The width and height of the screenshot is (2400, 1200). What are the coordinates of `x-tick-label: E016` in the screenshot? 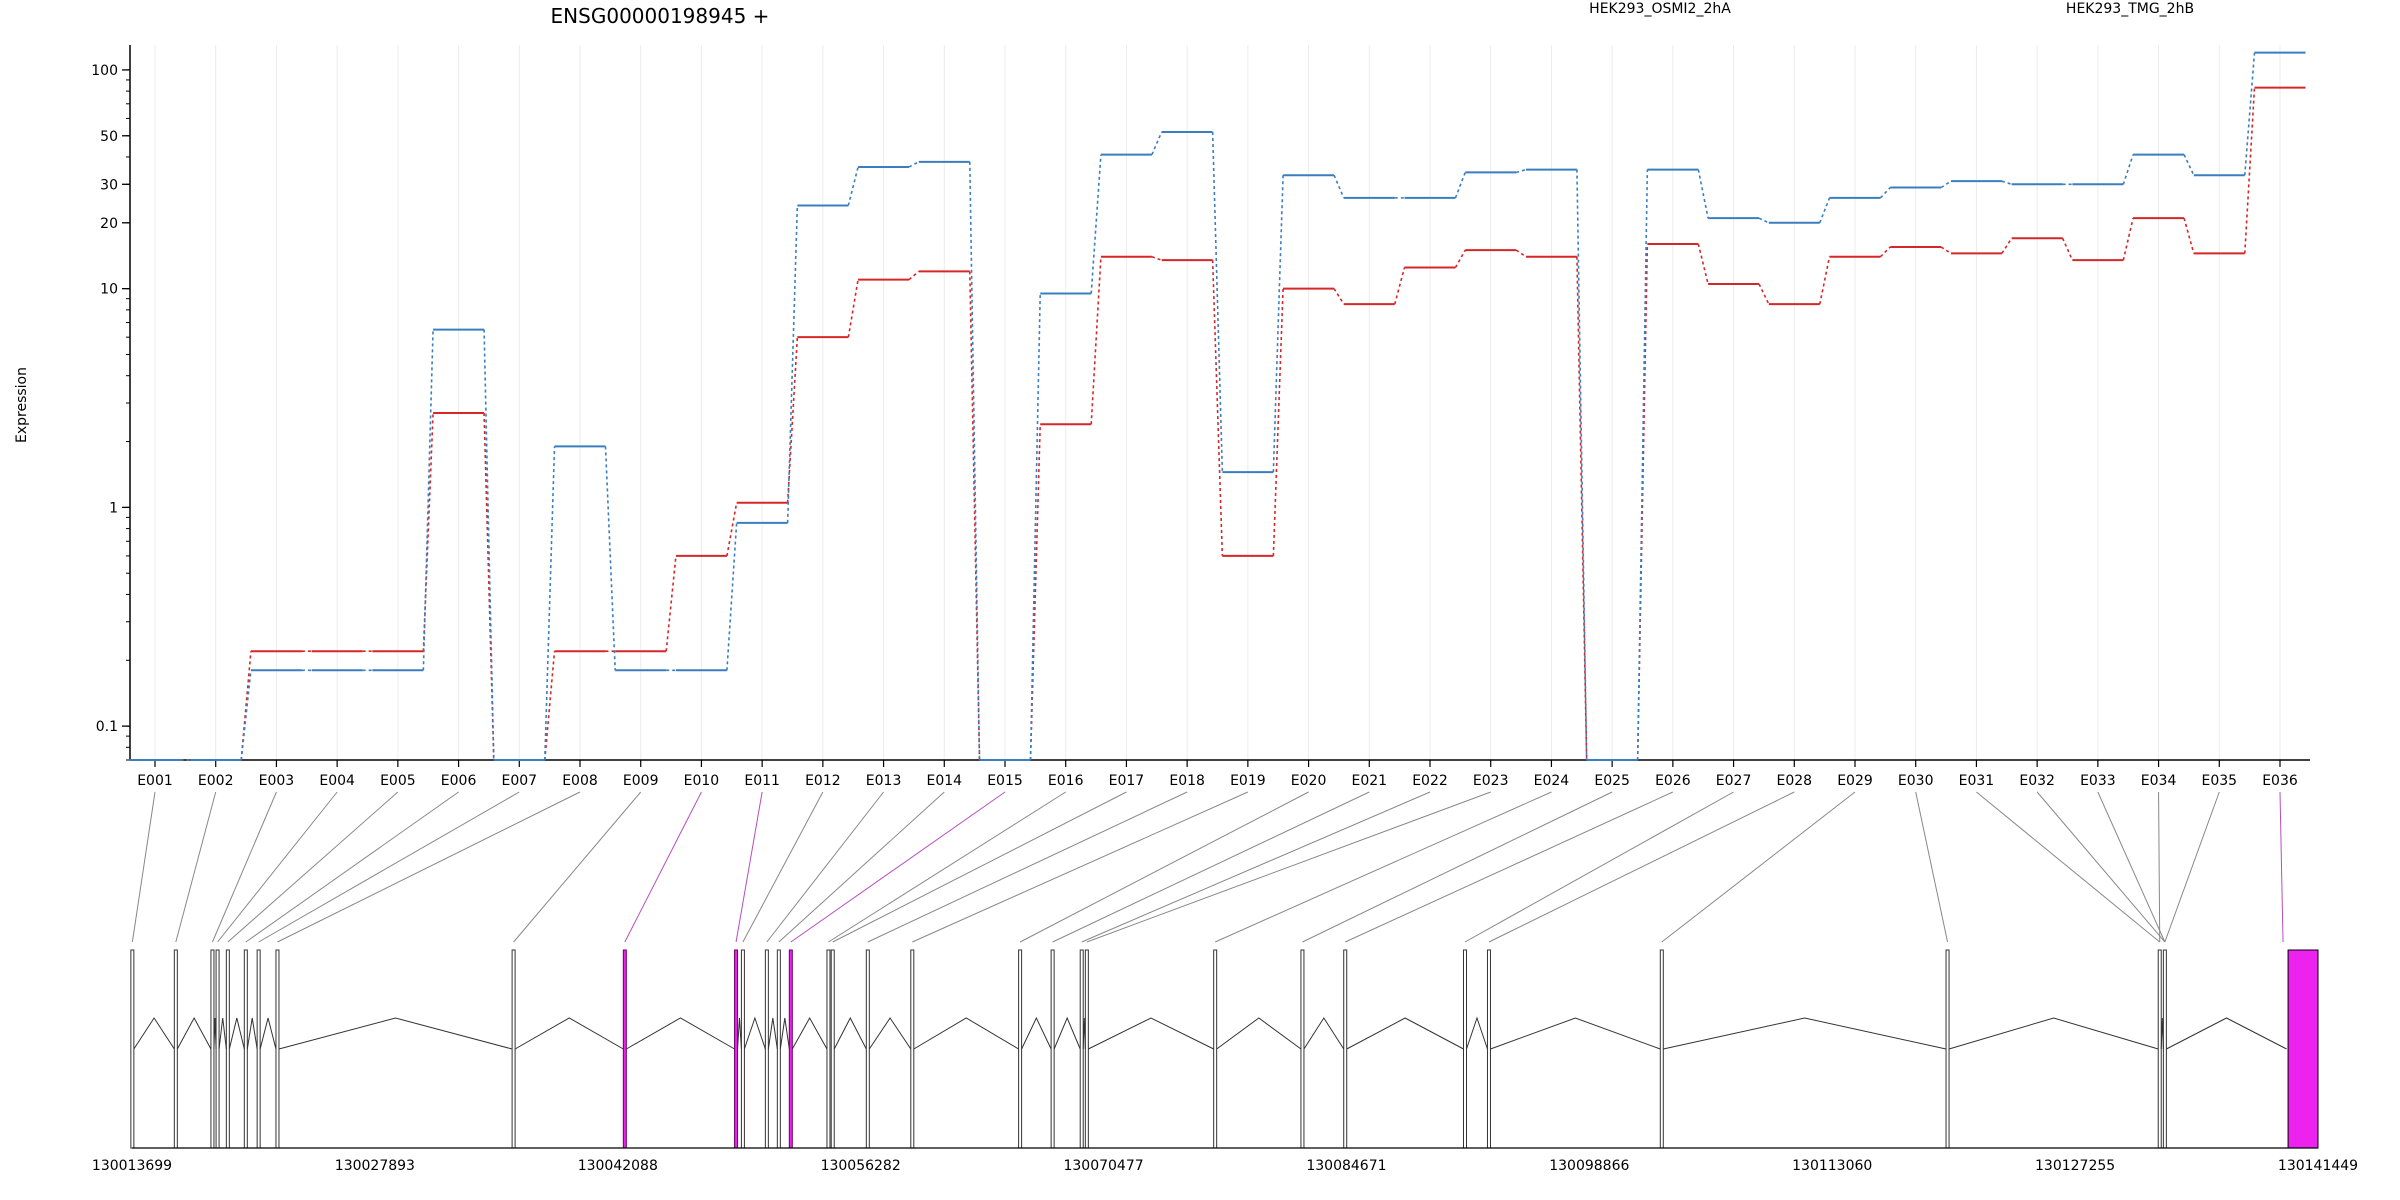 It's located at (1066, 781).